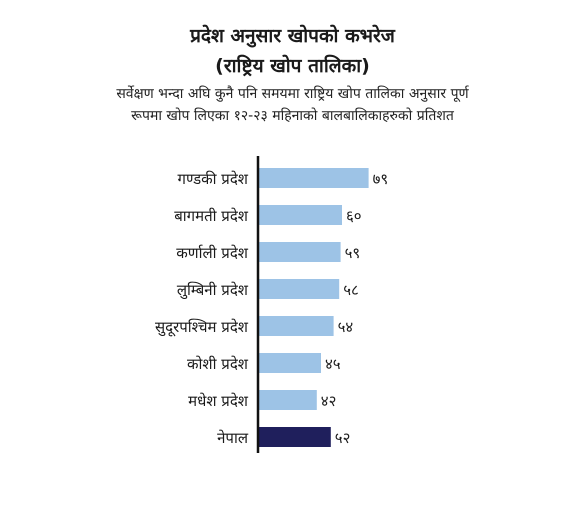 The image size is (585, 514). What do you see at coordinates (202, 327) in the screenshot?
I see `category-label: सुदूरपश्चिम प्रदेश` at bounding box center [202, 327].